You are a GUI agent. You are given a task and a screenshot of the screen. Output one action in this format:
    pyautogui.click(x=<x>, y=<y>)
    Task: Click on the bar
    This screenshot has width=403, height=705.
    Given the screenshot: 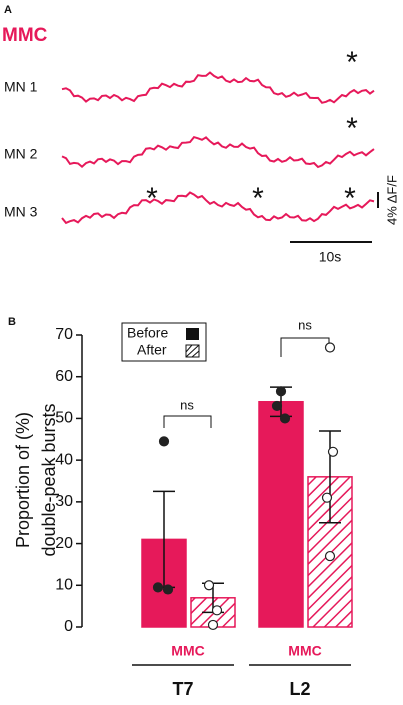 What is the action you would take?
    pyautogui.click(x=281, y=514)
    